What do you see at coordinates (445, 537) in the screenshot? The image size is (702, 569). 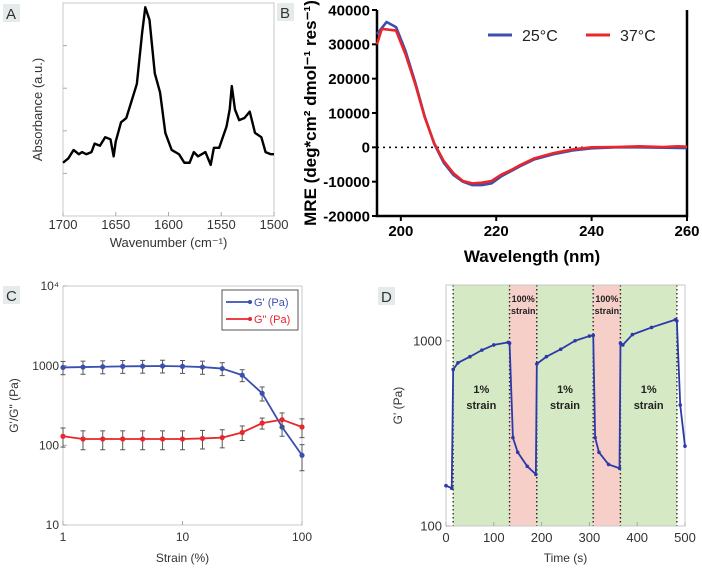 I see `x-tick-label: 0` at bounding box center [445, 537].